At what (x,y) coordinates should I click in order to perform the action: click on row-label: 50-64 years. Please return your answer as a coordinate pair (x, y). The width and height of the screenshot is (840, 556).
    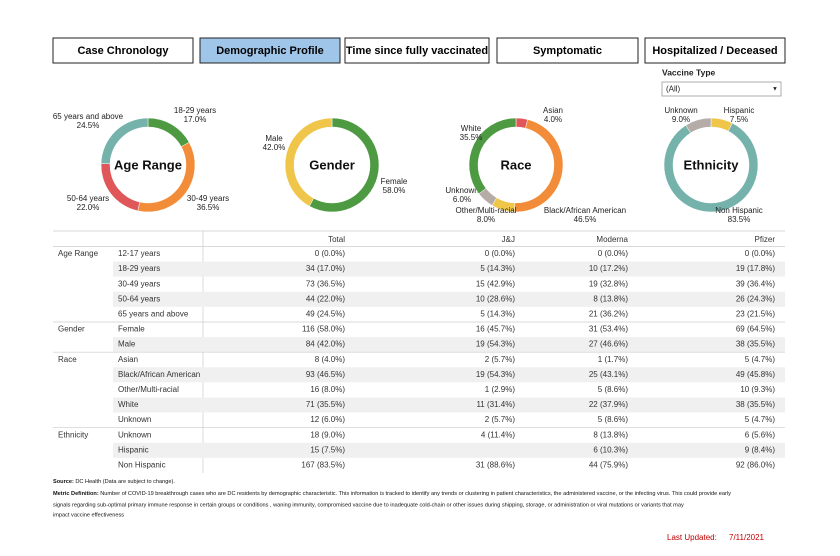
    Looking at the image, I should click on (139, 298).